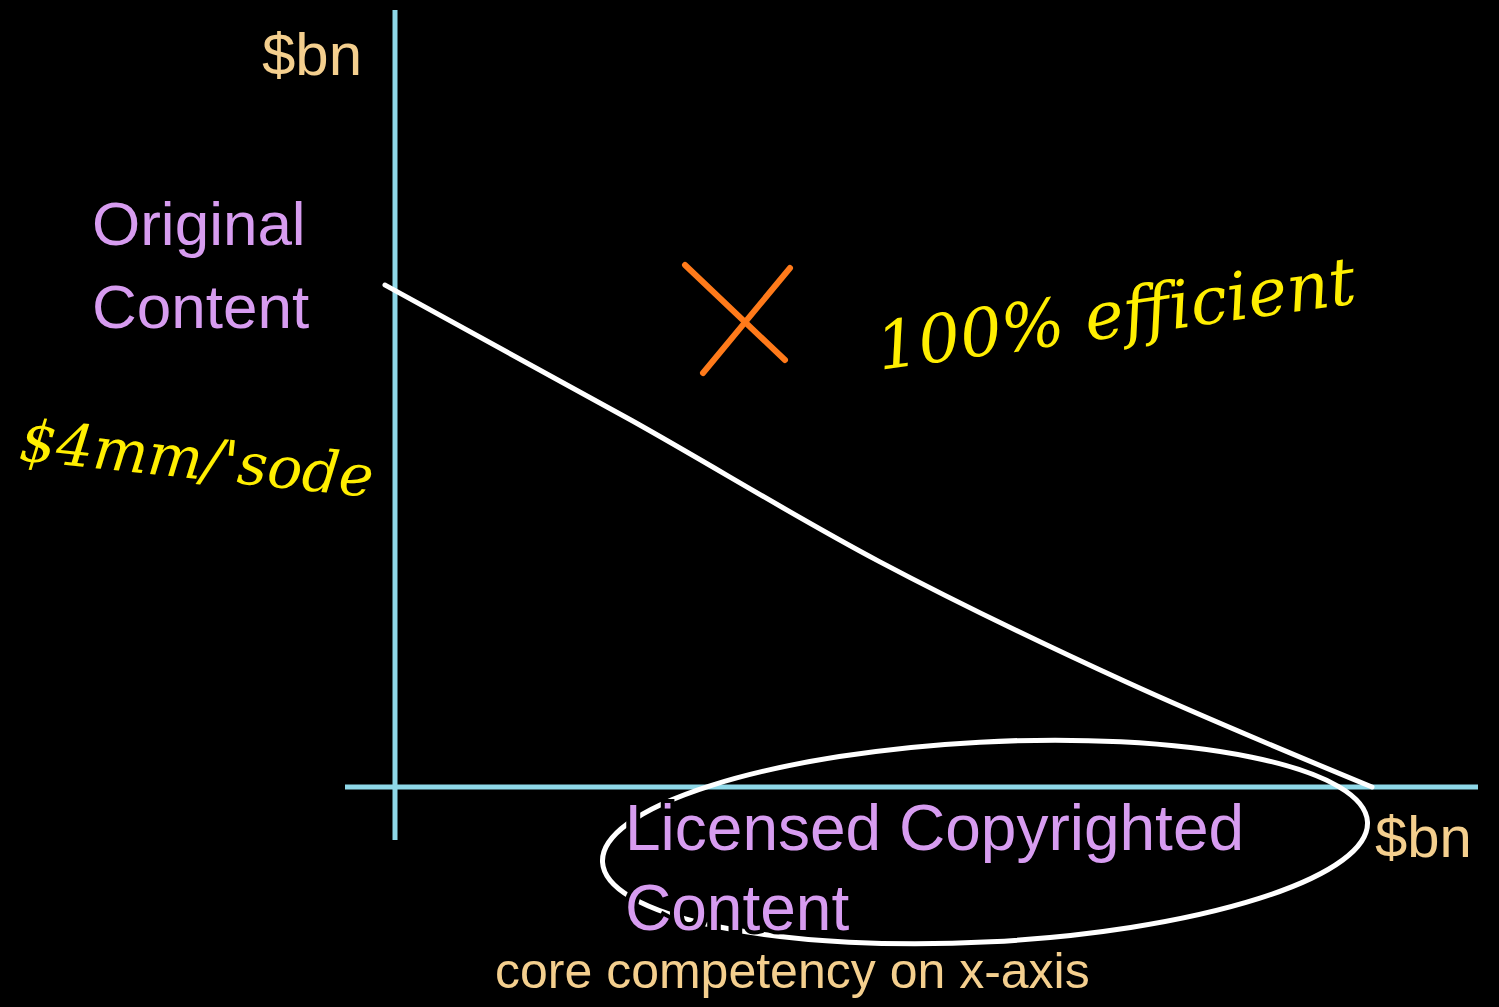  I want to click on y-axis-title: Original Content, so click(201, 265).